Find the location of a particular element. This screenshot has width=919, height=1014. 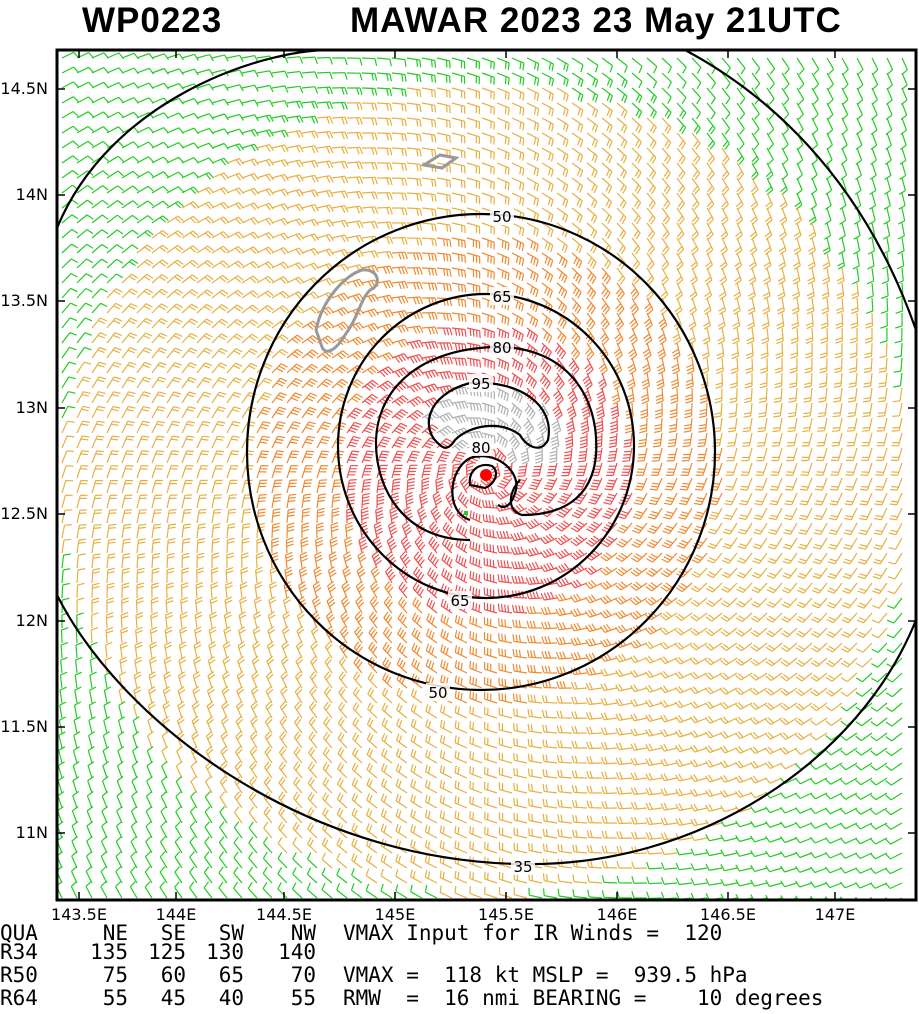

lat-label: 13N is located at coordinates (31, 407).